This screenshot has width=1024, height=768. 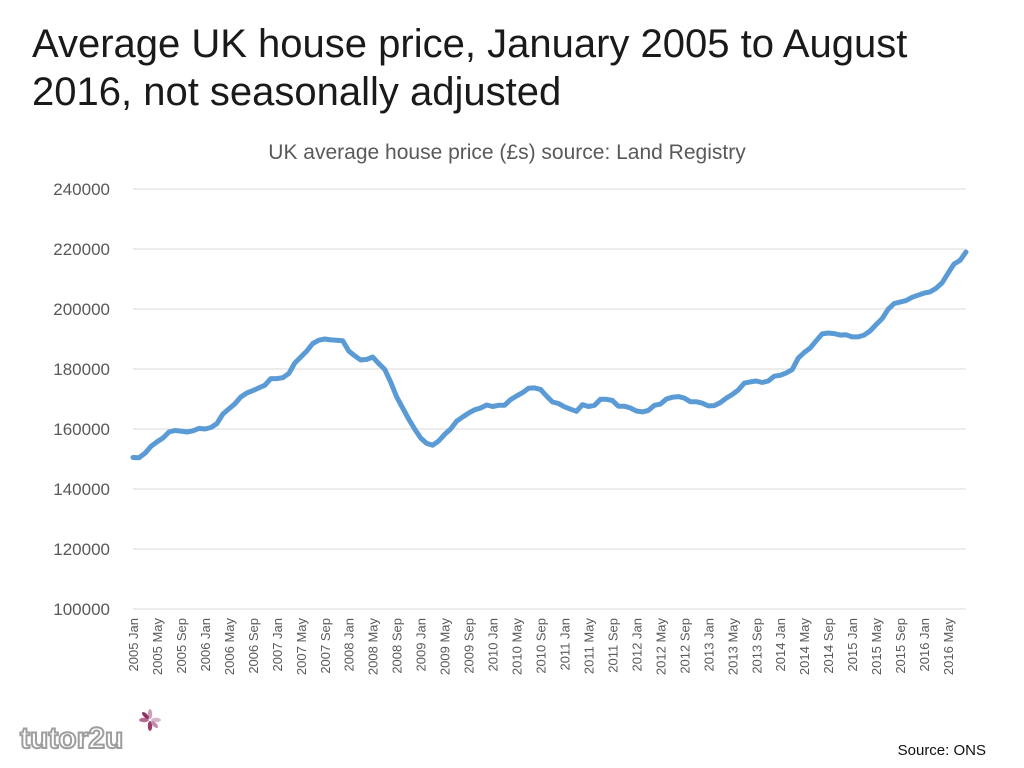 I want to click on y-tick-label: 220000, so click(x=81, y=249).